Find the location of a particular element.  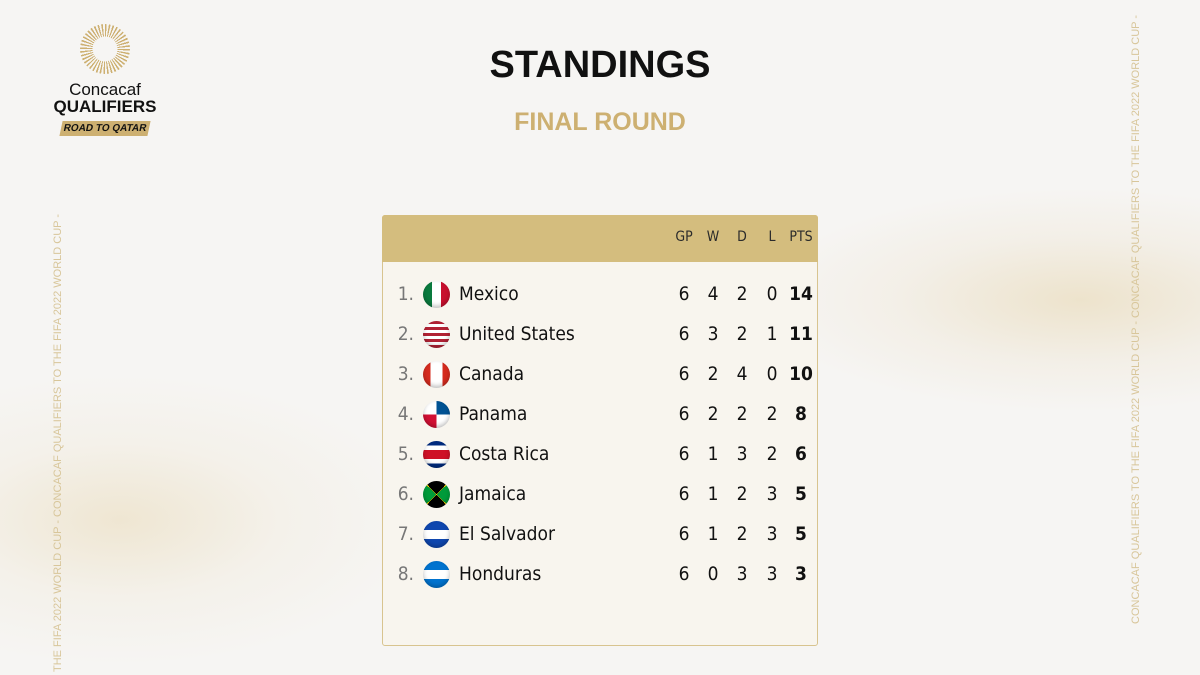

column-header: GP is located at coordinates (684, 237).